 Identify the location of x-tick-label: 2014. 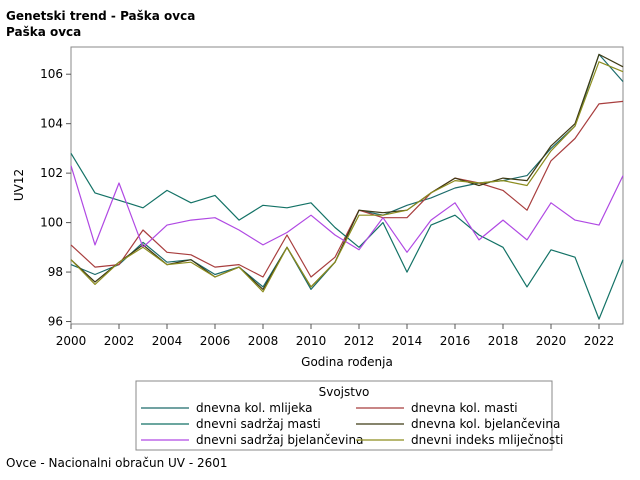
(407, 341).